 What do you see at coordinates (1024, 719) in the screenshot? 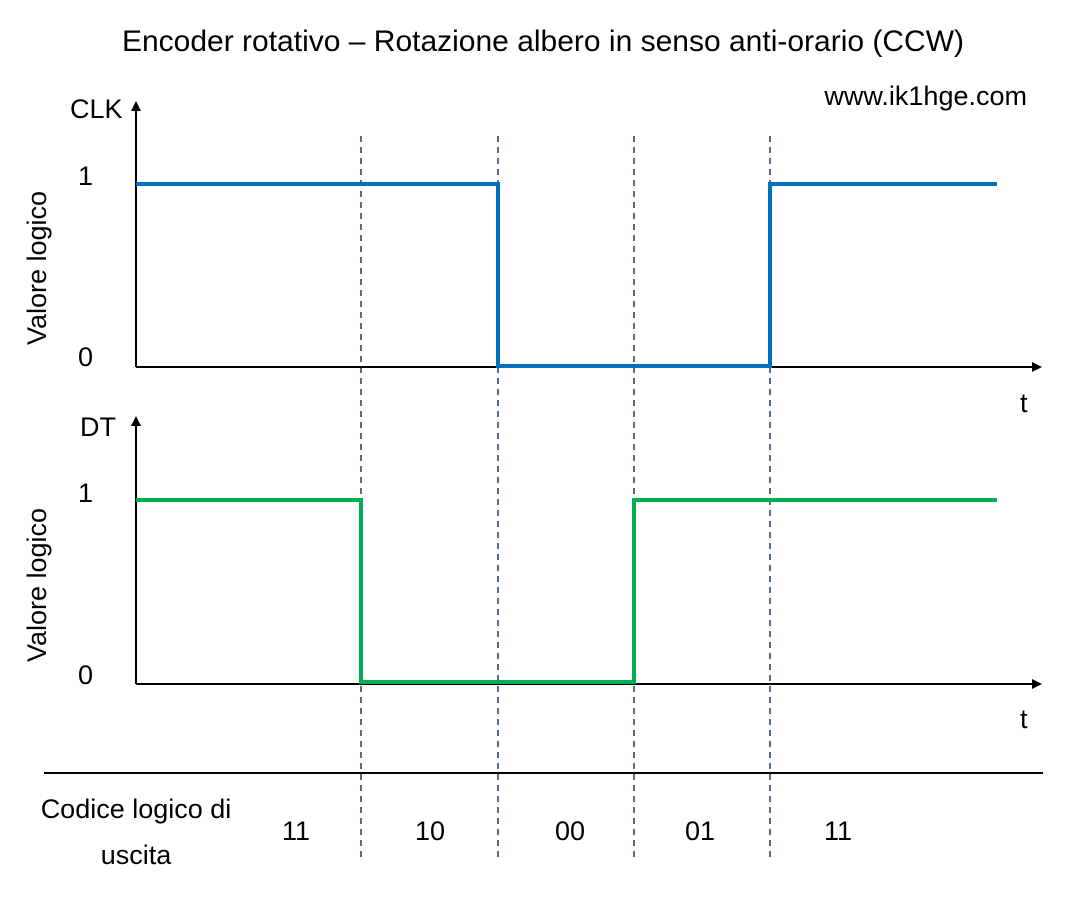
I see `dt-x-axis-label: t` at bounding box center [1024, 719].